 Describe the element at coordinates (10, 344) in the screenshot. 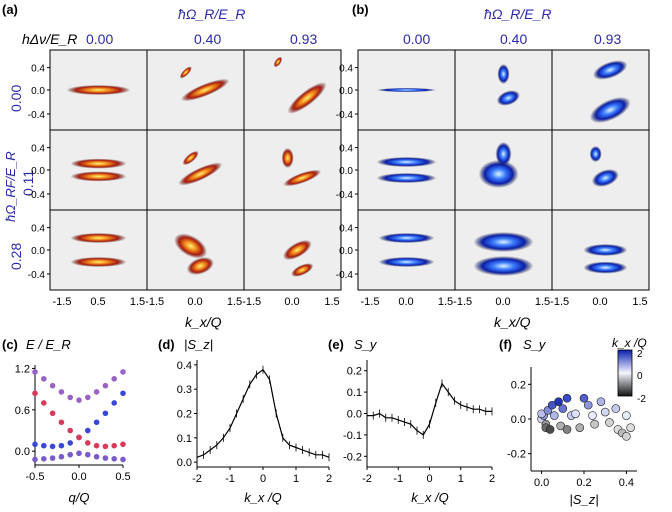

I see `chart-c-tag: (c)` at that location.